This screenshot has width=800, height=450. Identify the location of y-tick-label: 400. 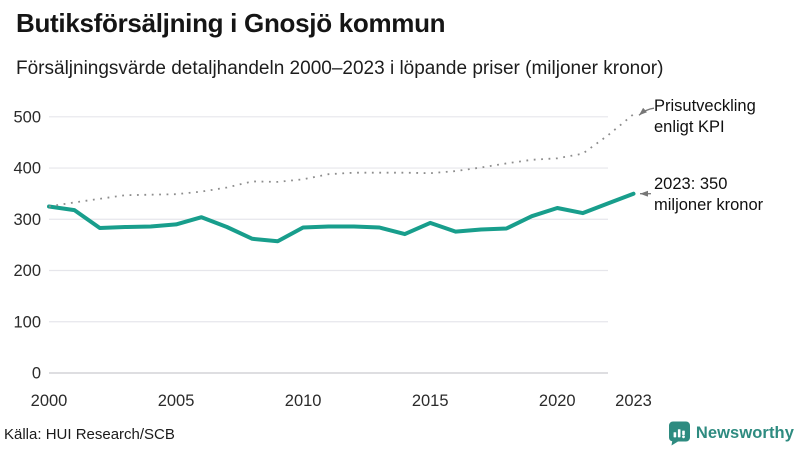
(27, 169).